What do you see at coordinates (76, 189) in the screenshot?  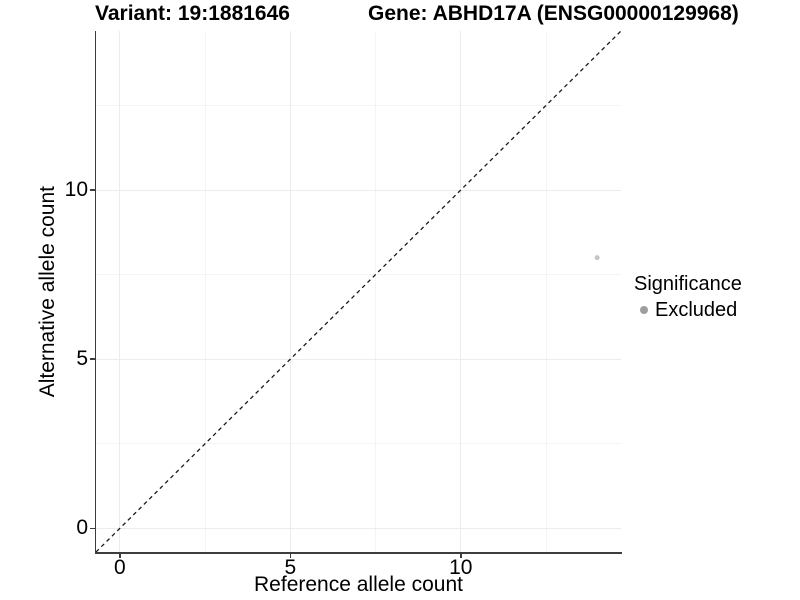 I see `y-tick-label: 10` at bounding box center [76, 189].